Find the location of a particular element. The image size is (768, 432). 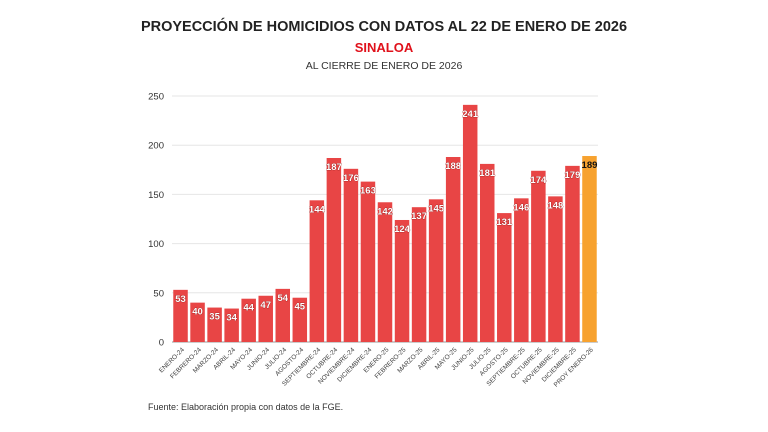

data-label: 144 is located at coordinates (317, 209).